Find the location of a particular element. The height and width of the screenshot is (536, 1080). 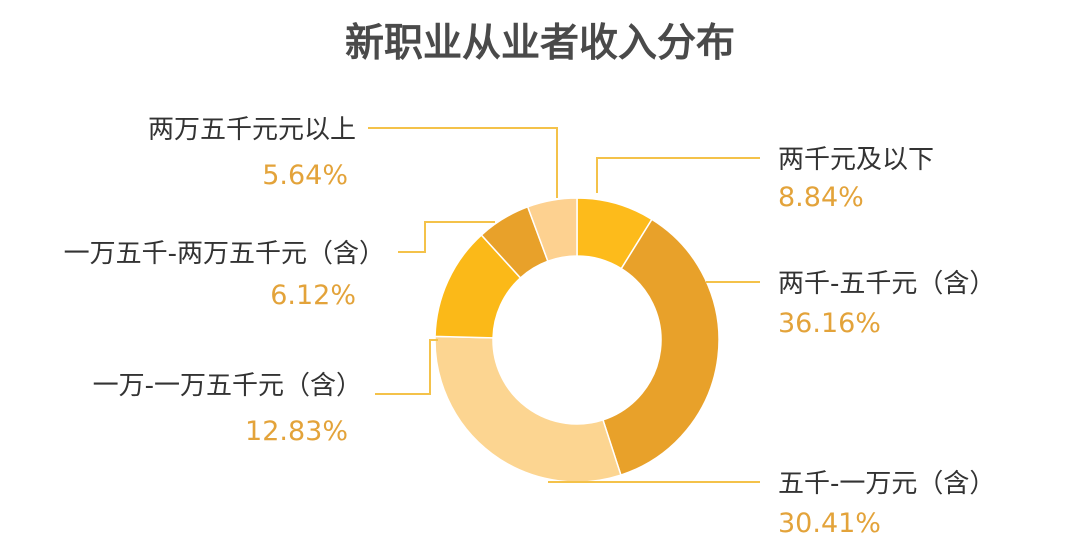

donut-slices is located at coordinates (577, 340).